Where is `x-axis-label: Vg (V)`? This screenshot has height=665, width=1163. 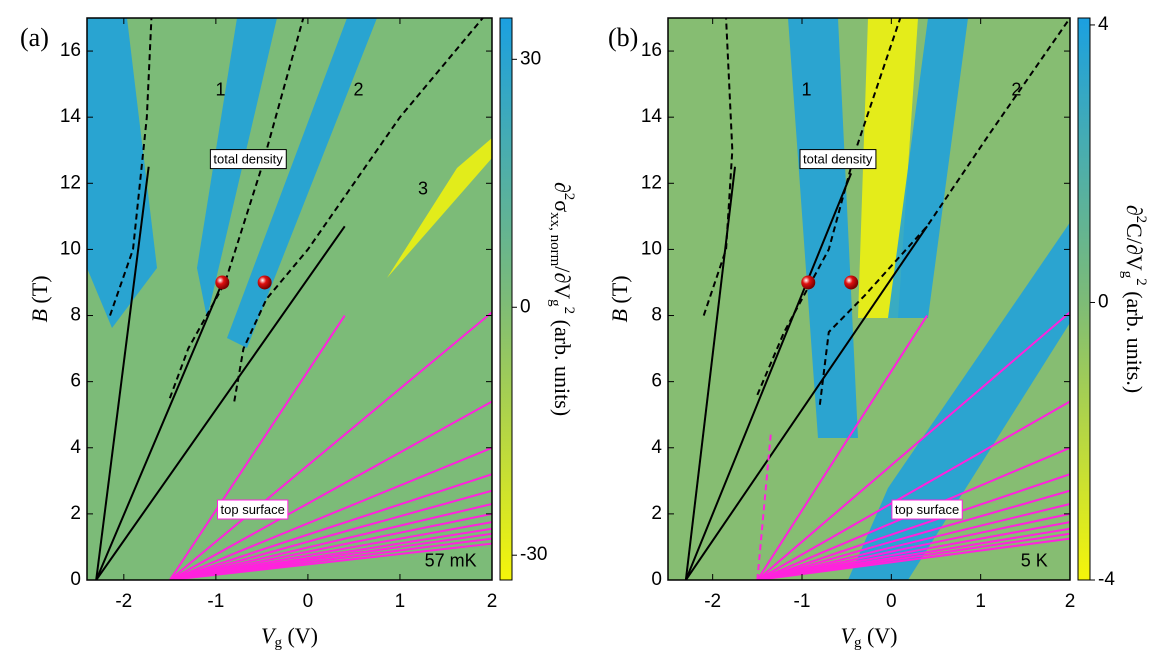
x-axis-label: Vg (V) is located at coordinates (289, 637).